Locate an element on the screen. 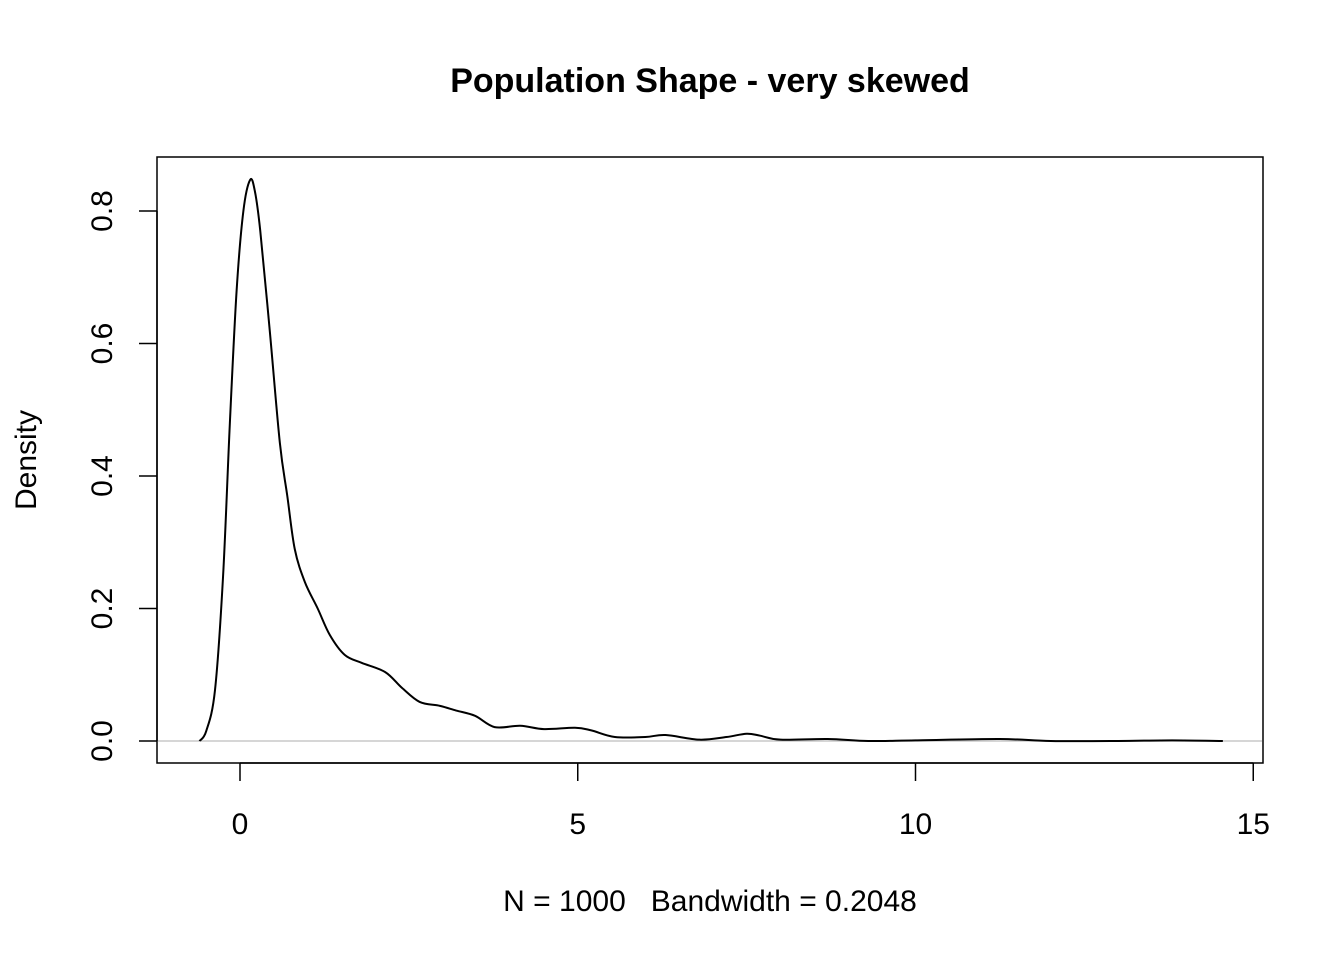 This screenshot has height=965, width=1344. chart-title: Population Shape - very skewed is located at coordinates (710, 81).